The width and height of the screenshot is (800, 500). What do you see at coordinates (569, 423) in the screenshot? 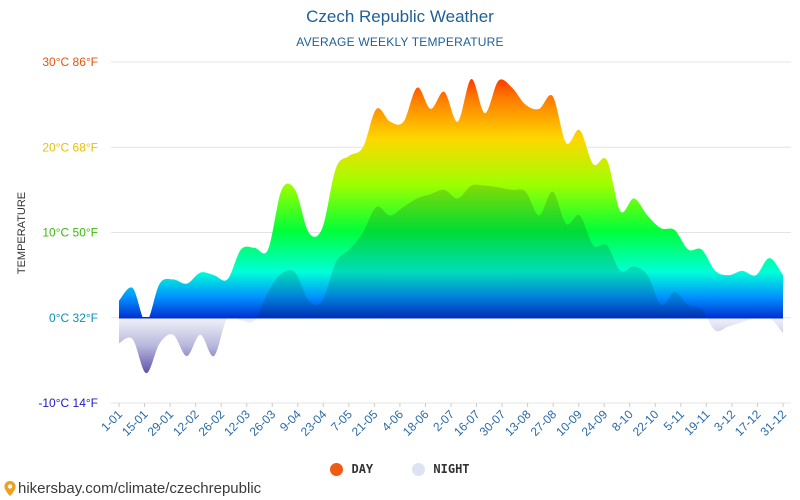
I see `x-tick-label: 10-09` at bounding box center [569, 423].